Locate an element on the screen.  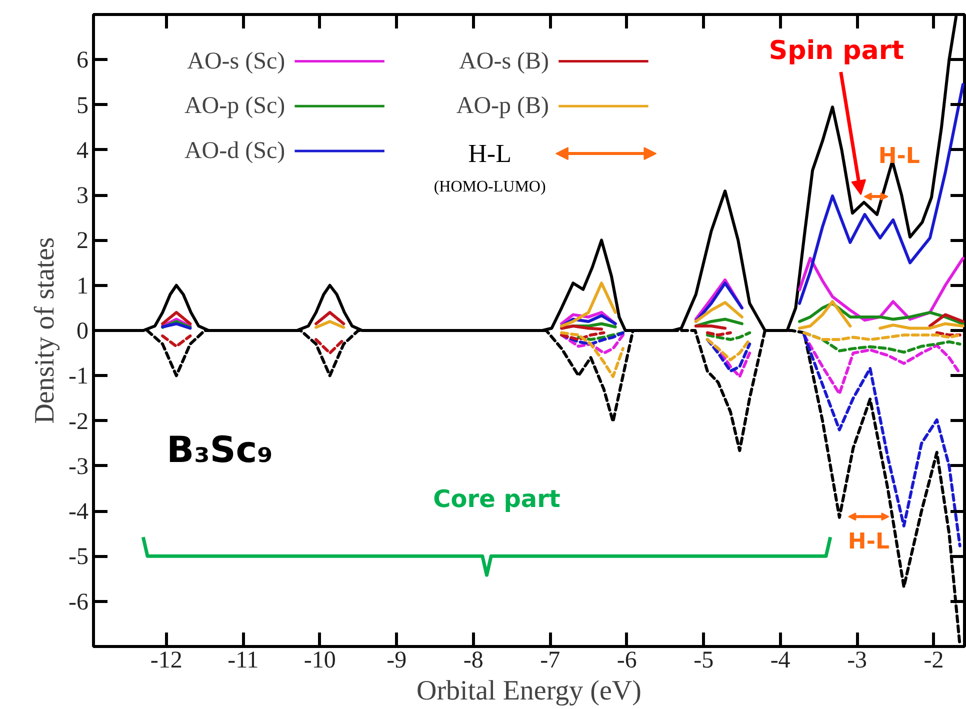
annotation: Core part is located at coordinates (496, 499).